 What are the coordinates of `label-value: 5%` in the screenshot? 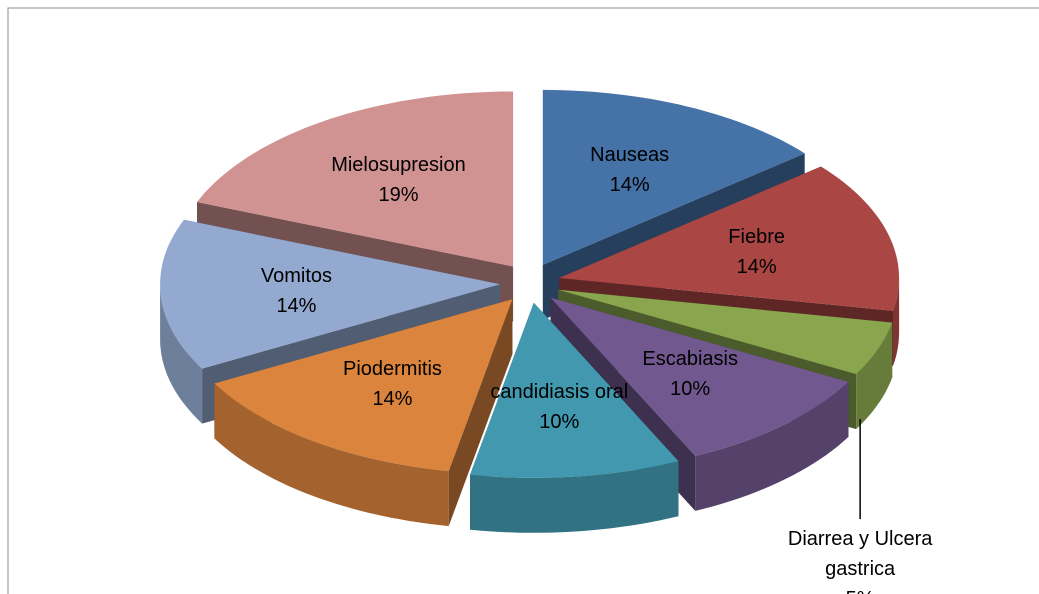 It's located at (860, 589).